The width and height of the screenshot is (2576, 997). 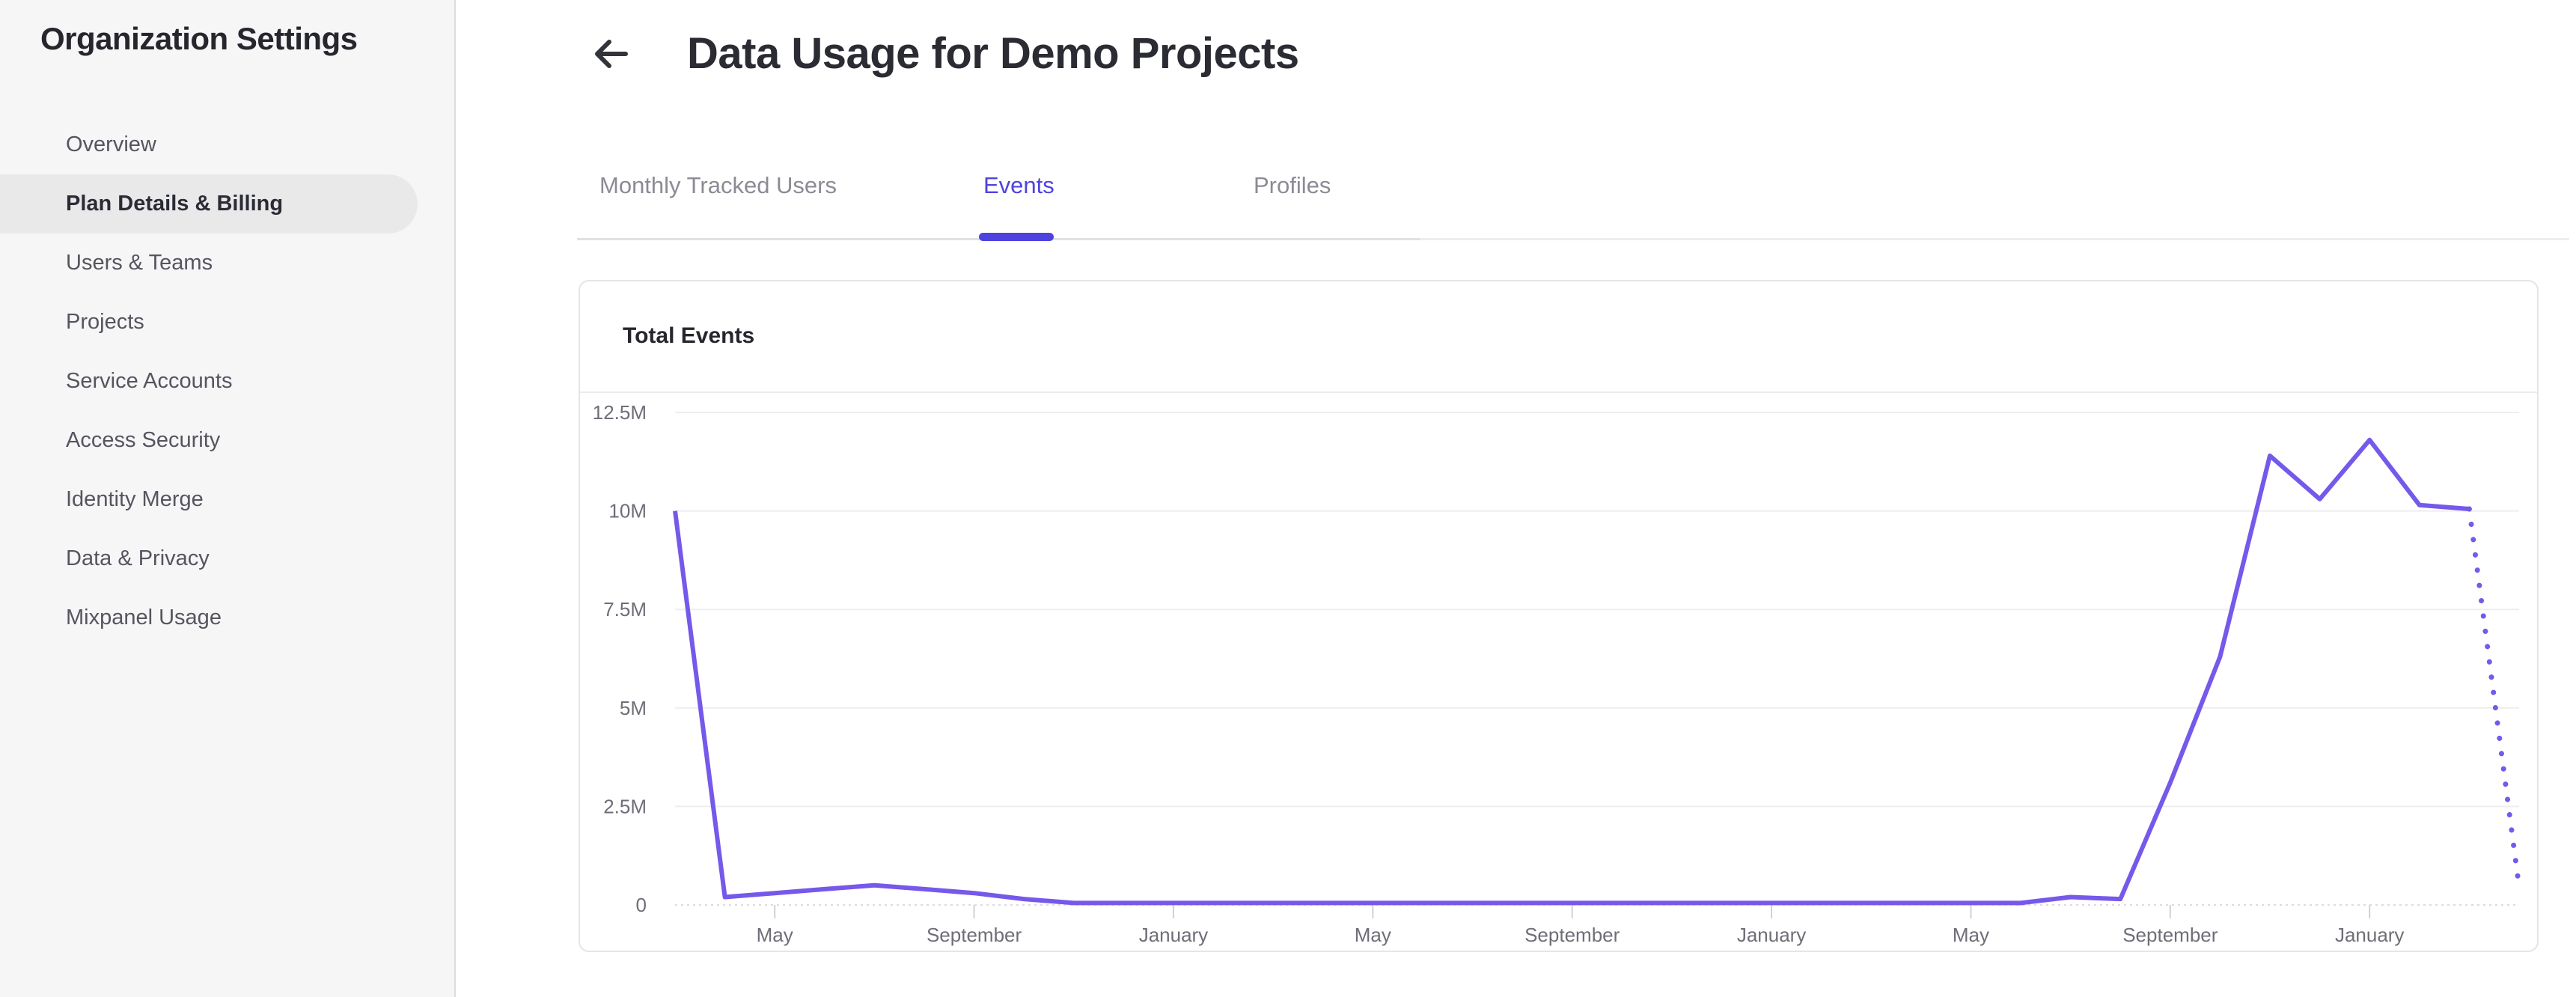 What do you see at coordinates (625, 806) in the screenshot?
I see `y-axis-tick-label: 2.5M` at bounding box center [625, 806].